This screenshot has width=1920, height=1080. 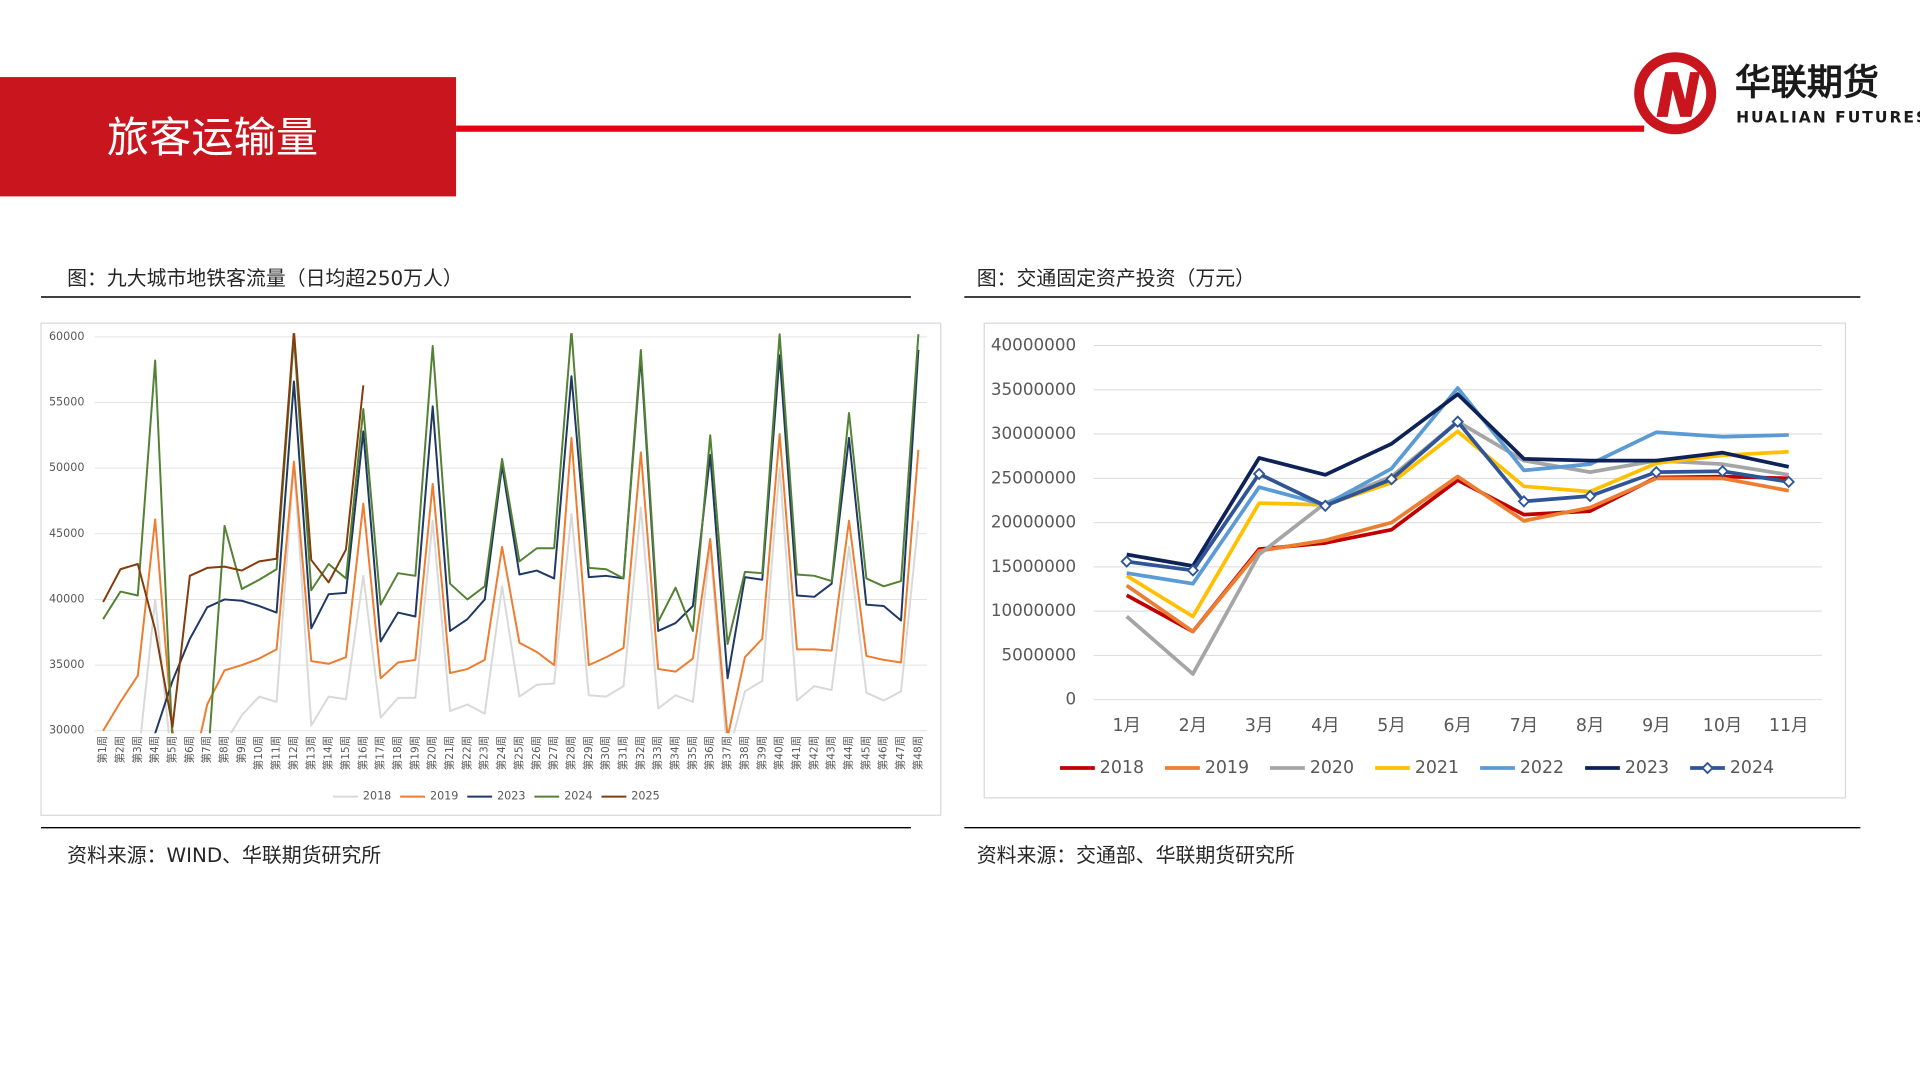 I want to click on x-tick-label: 第37周, so click(x=727, y=753).